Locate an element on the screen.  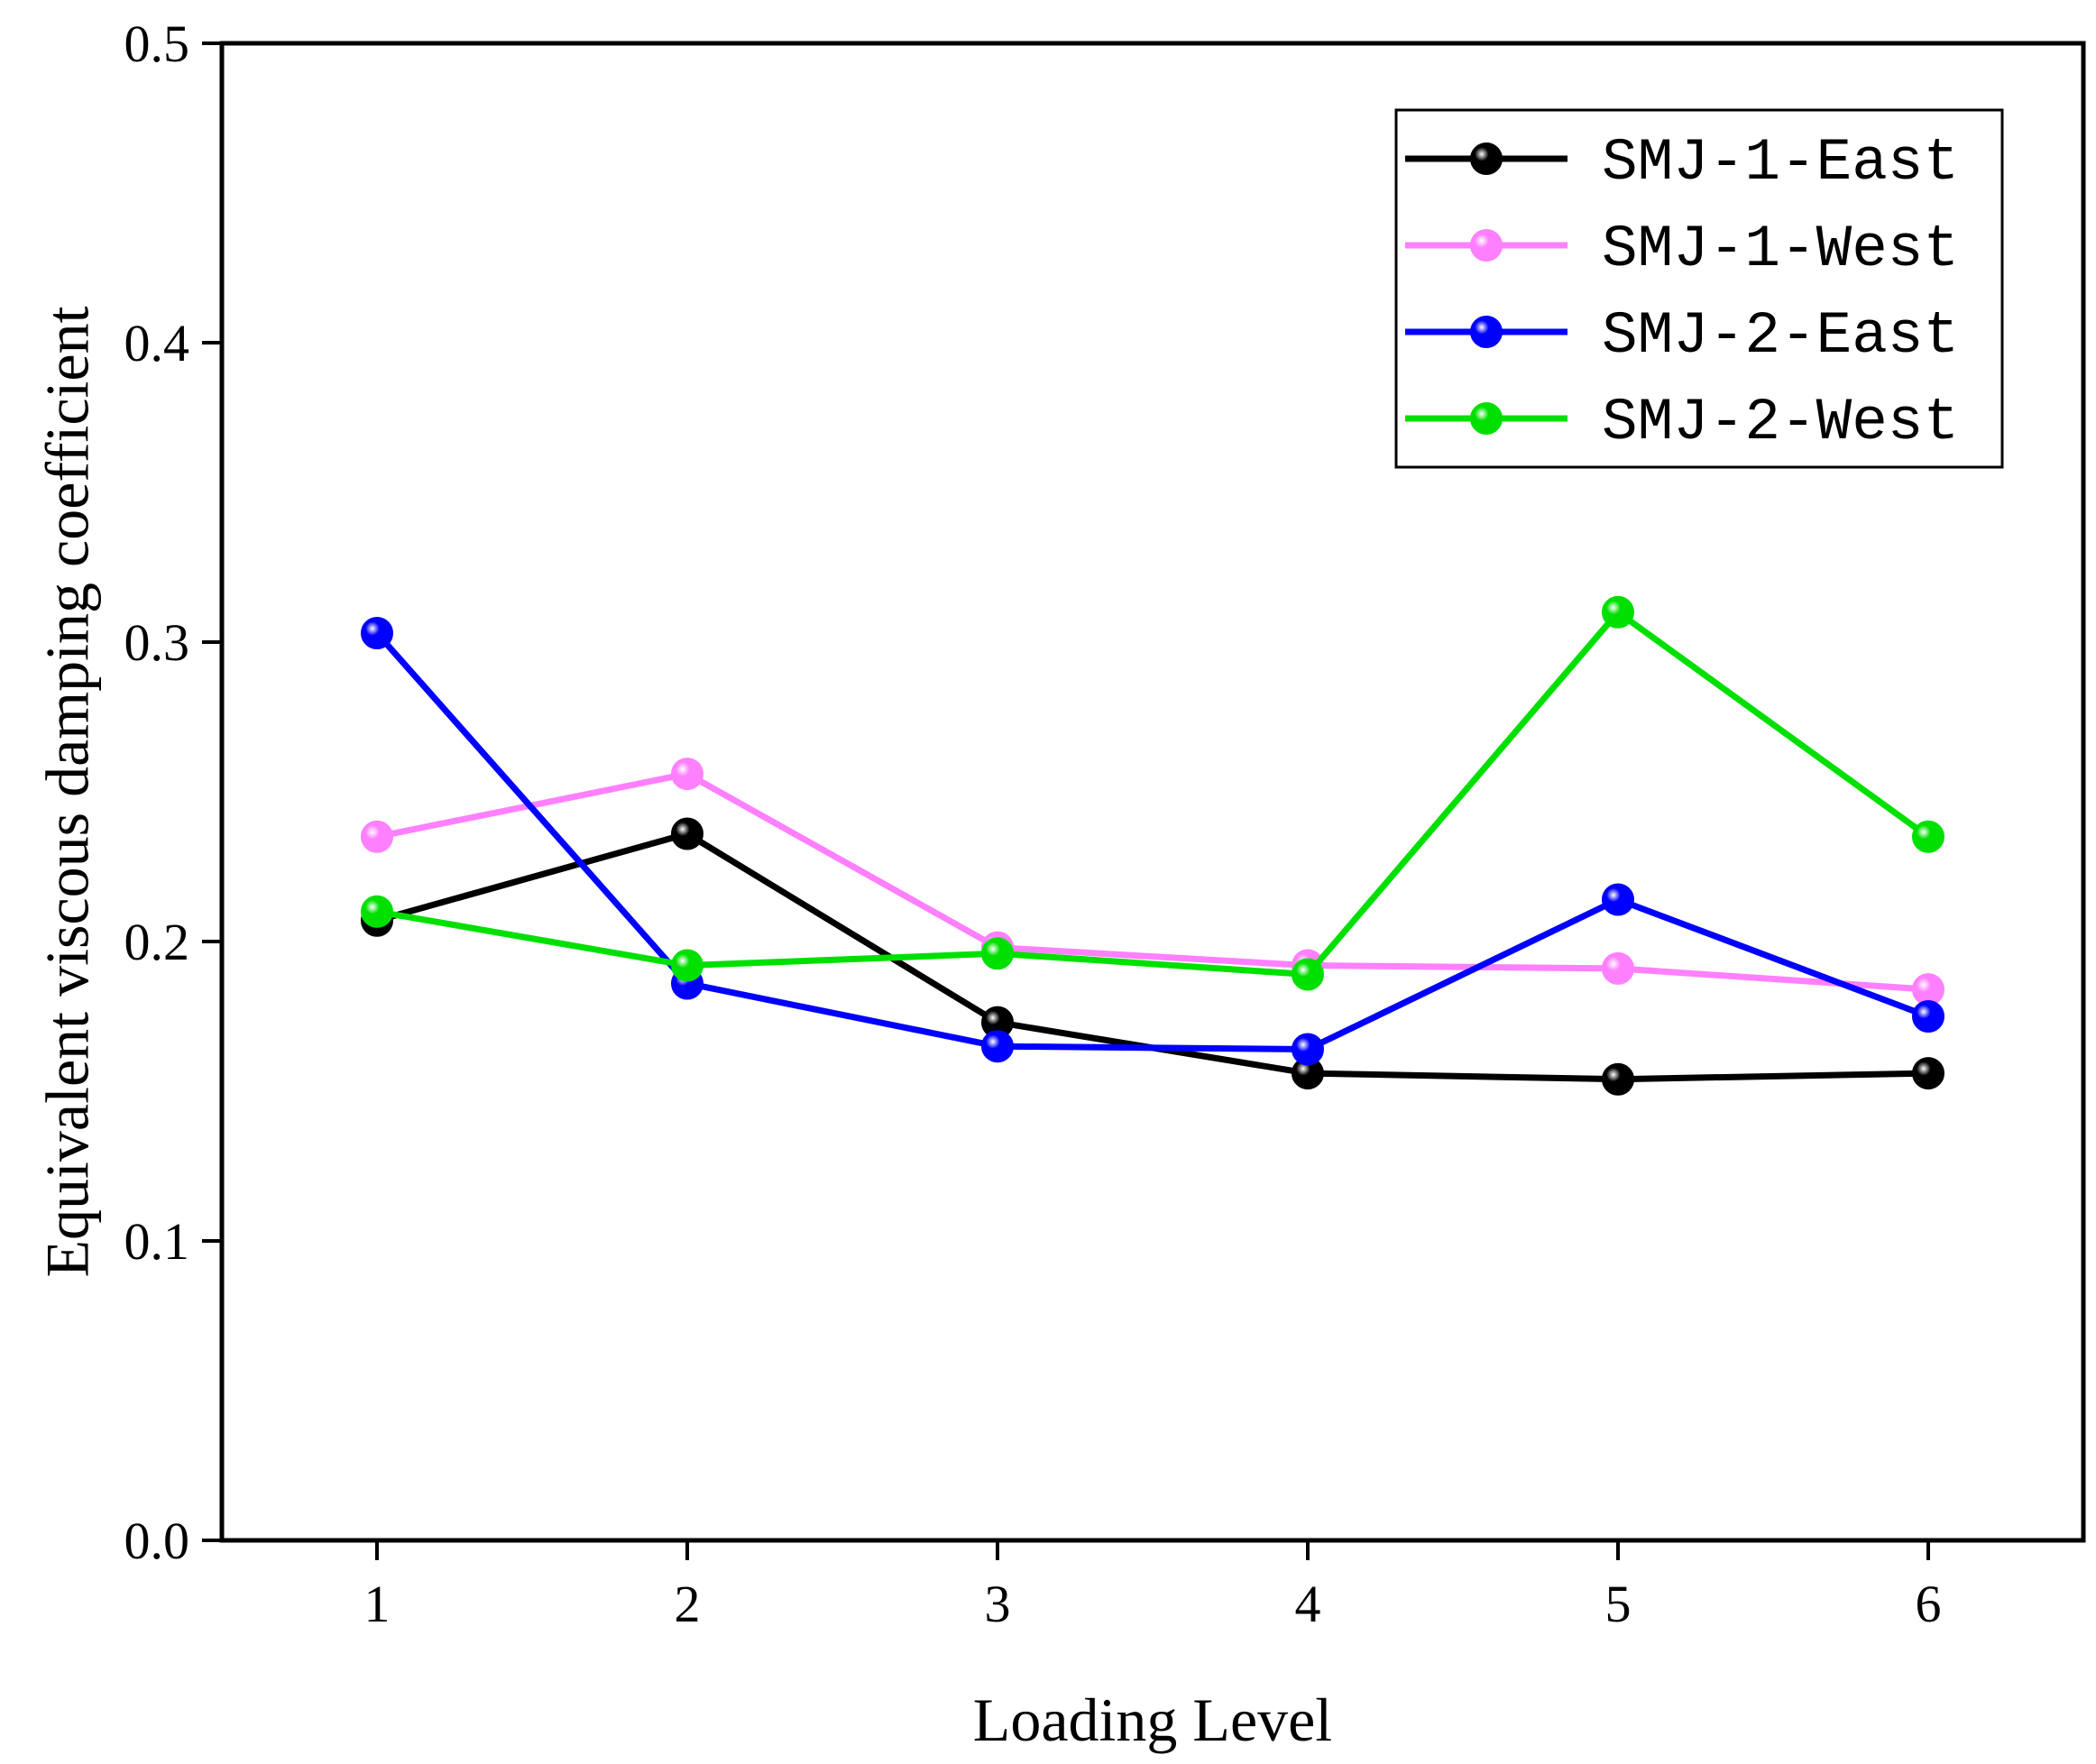
x-tick-label: 1 is located at coordinates (377, 1604).